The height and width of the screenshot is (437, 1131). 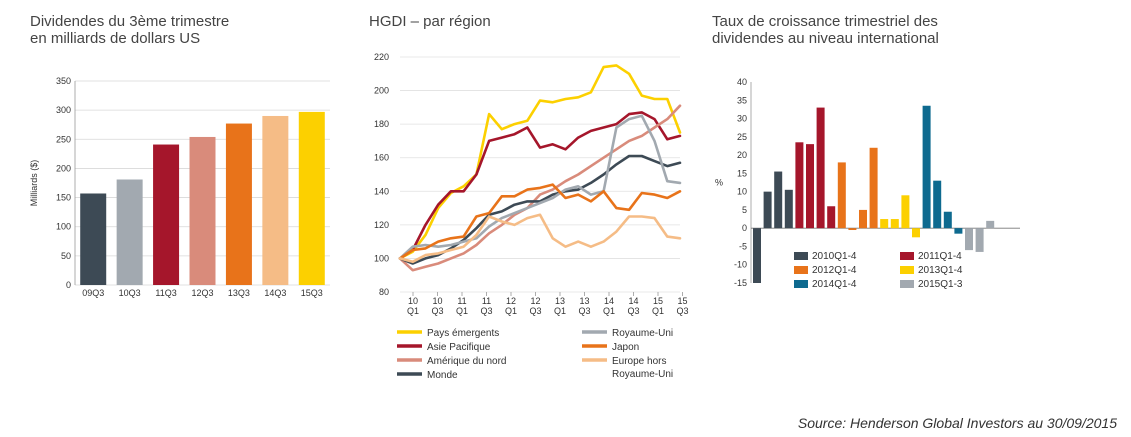 I want to click on c3-ytick-label: 35, so click(x=742, y=100).